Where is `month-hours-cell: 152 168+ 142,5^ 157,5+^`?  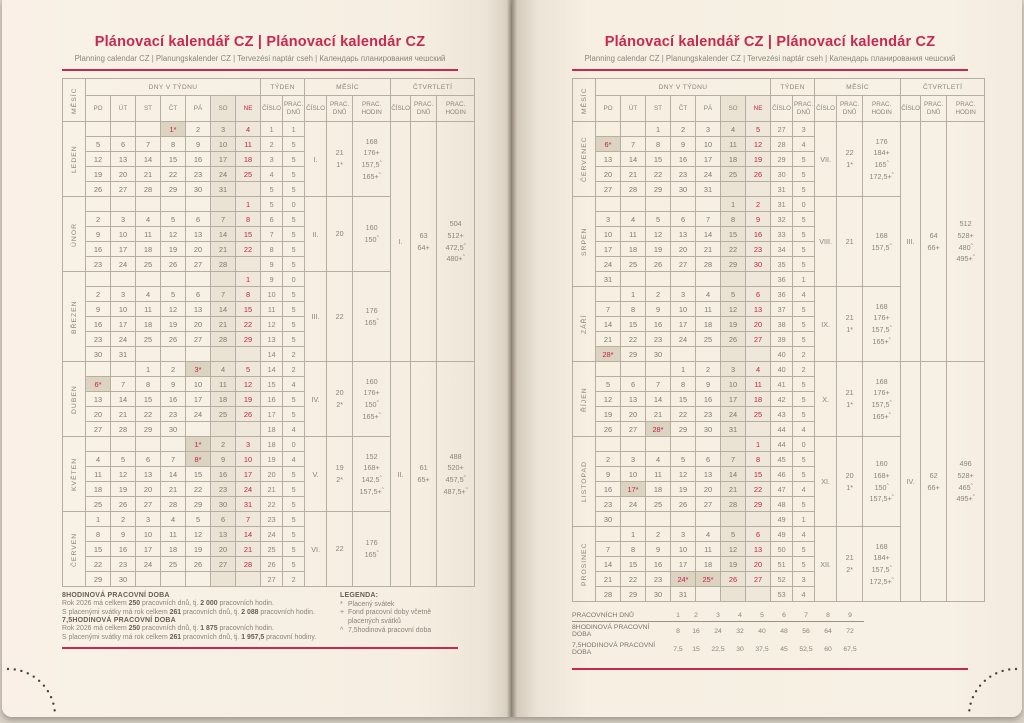 month-hours-cell: 152 168+ 142,5^ 157,5+^ is located at coordinates (372, 474).